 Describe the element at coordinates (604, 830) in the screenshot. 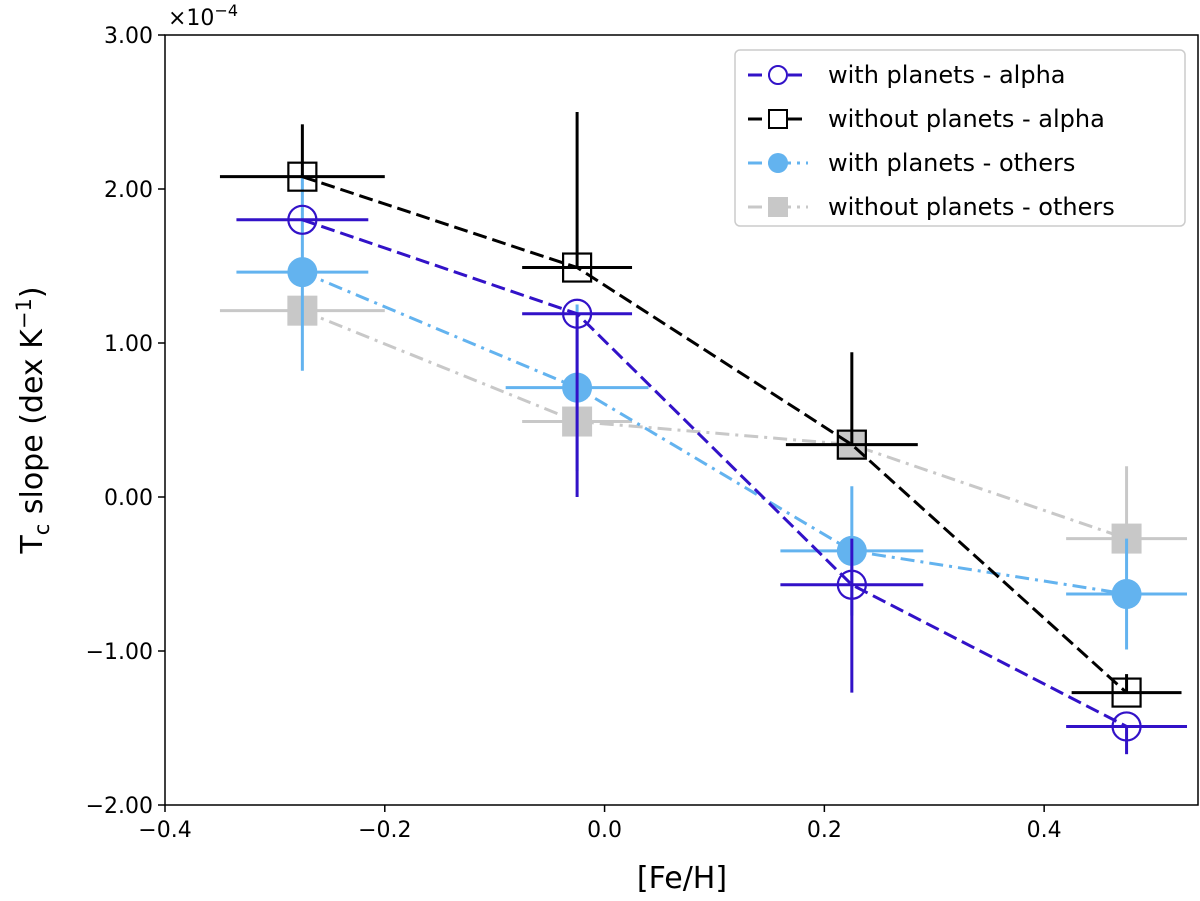

I see `x-tick-label: 0.0` at that location.